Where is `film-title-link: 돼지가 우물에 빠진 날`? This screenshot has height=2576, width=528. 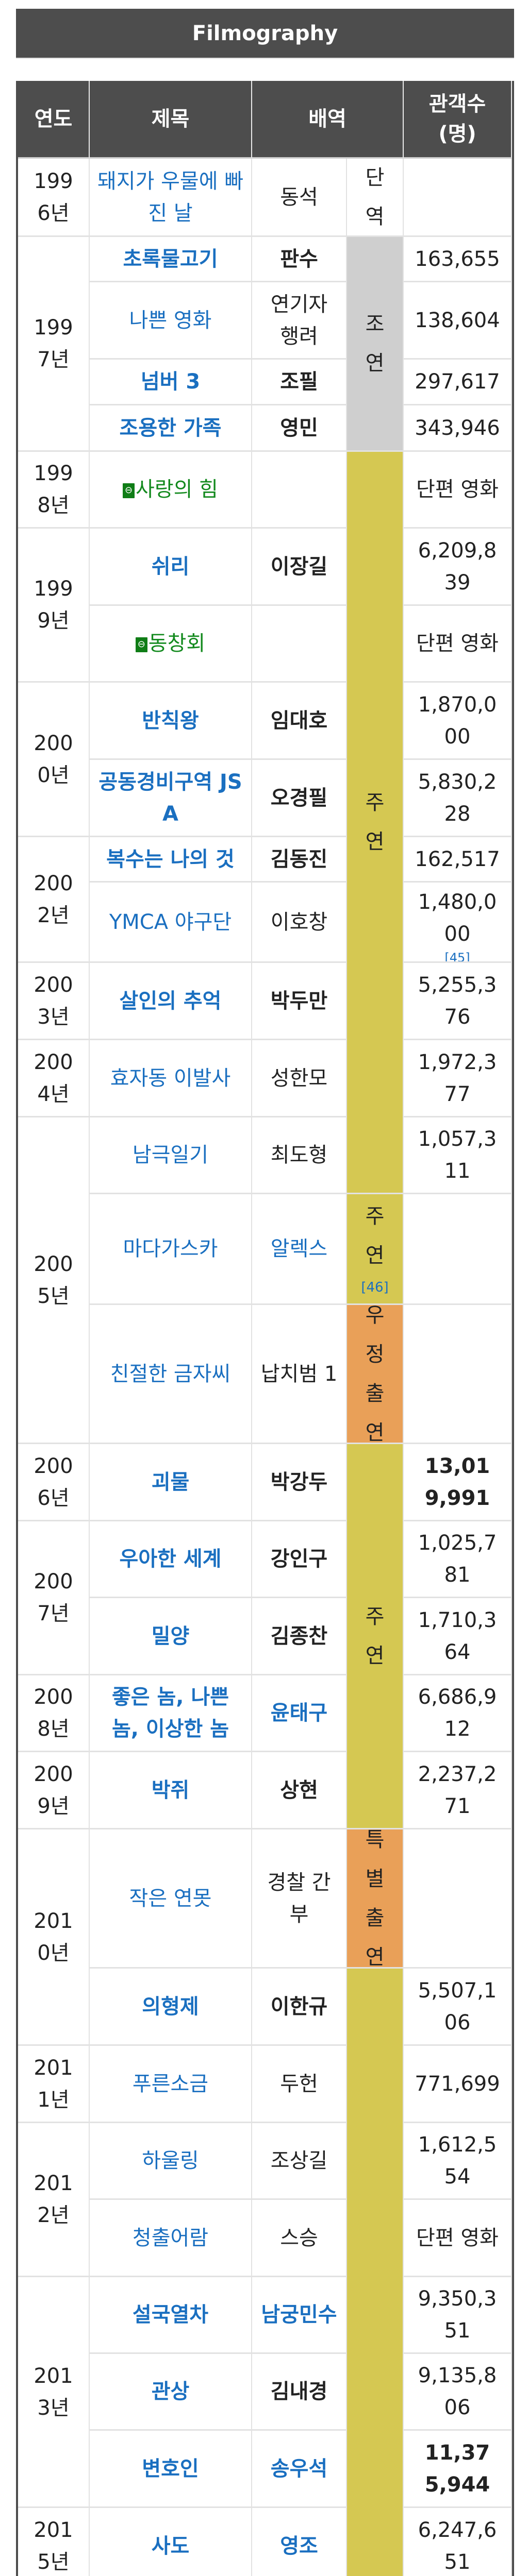 film-title-link: 돼지가 우물에 빠진 날 is located at coordinates (171, 198).